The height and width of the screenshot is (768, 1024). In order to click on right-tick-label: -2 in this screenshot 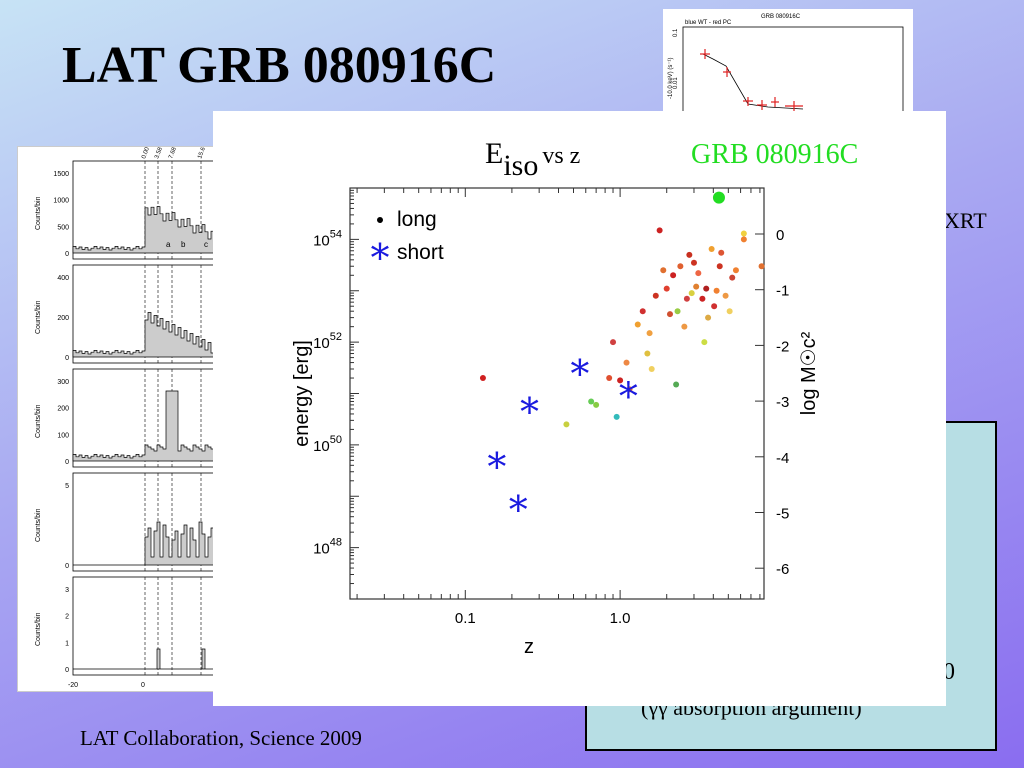, I will do `click(782, 346)`.